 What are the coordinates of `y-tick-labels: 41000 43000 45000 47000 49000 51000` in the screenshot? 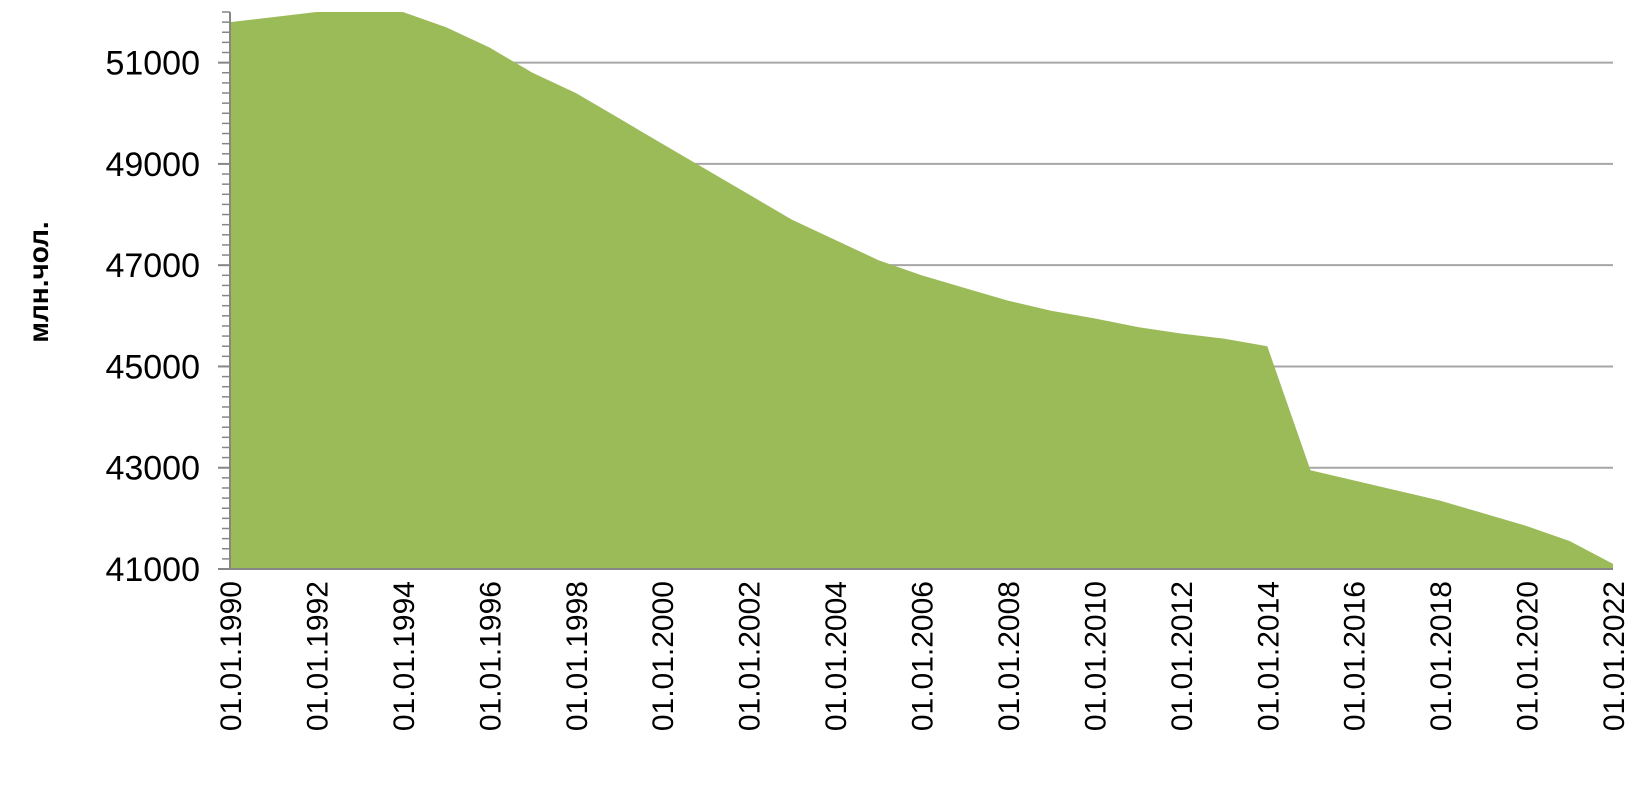 It's located at (152, 317).